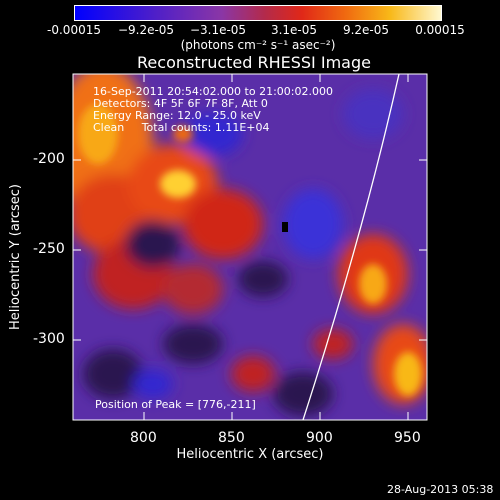  Describe the element at coordinates (15, 257) in the screenshot. I see `y-axis-label: Heliocentric Y (arcsec)` at that location.